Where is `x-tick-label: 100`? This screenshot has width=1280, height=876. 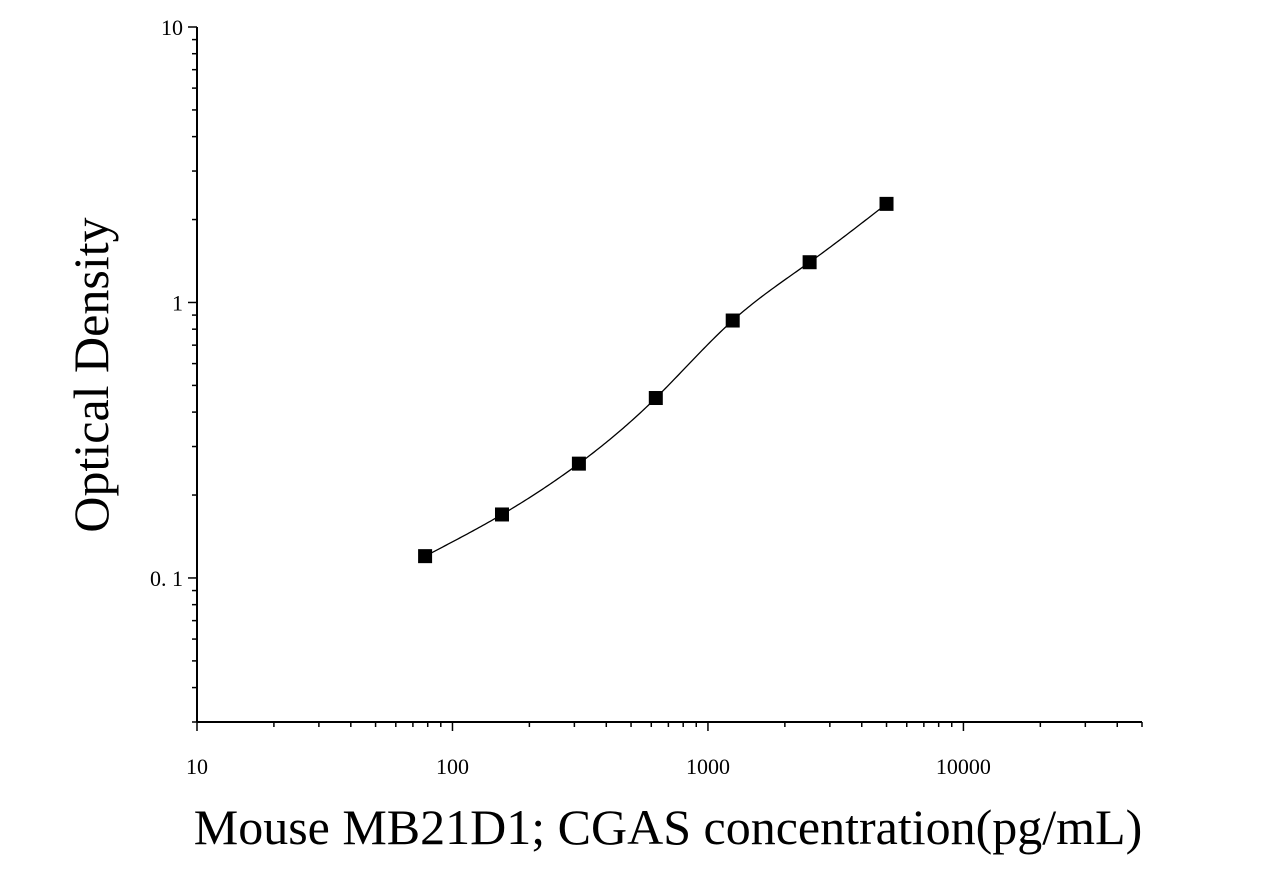 x-tick-label: 100 is located at coordinates (452, 766).